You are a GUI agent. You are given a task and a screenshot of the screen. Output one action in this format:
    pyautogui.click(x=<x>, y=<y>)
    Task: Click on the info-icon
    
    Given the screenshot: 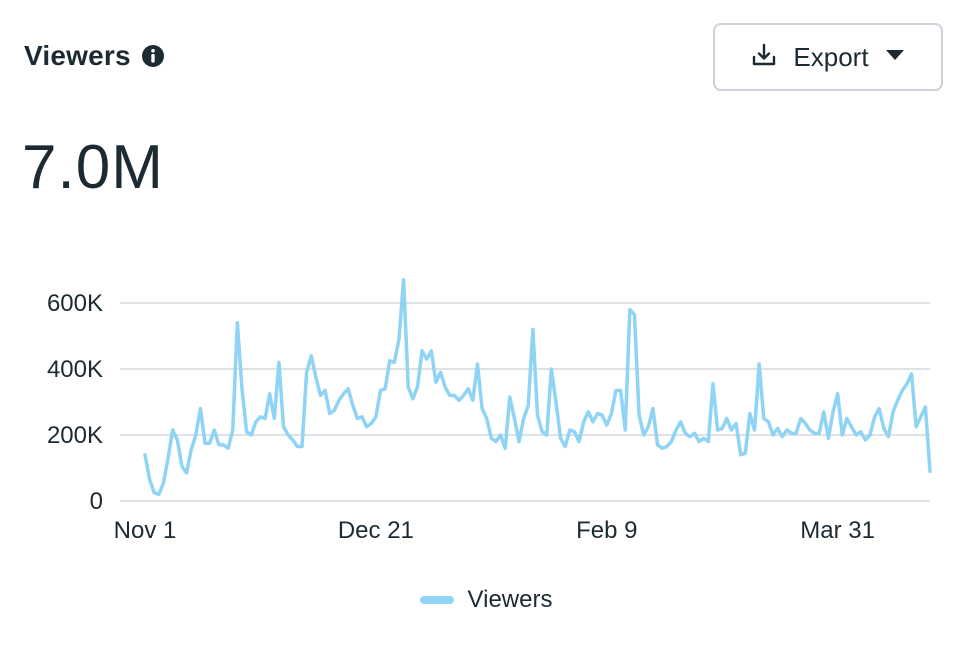 What is the action you would take?
    pyautogui.click(x=153, y=56)
    